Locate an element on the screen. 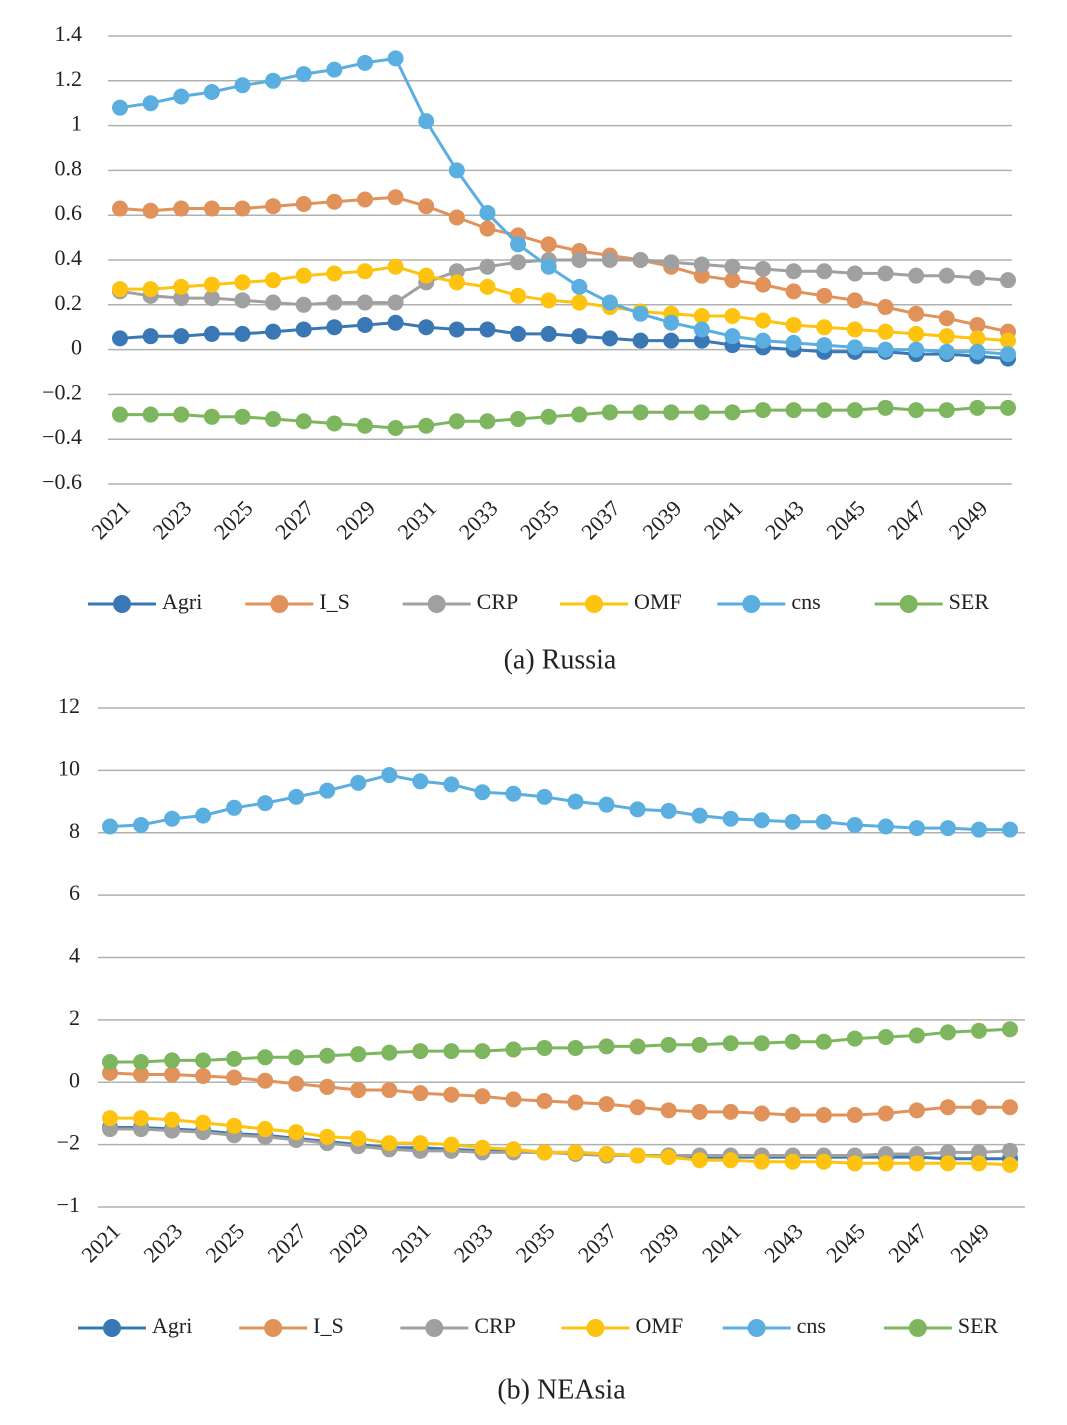  legend-label: I_S is located at coordinates (328, 1325).